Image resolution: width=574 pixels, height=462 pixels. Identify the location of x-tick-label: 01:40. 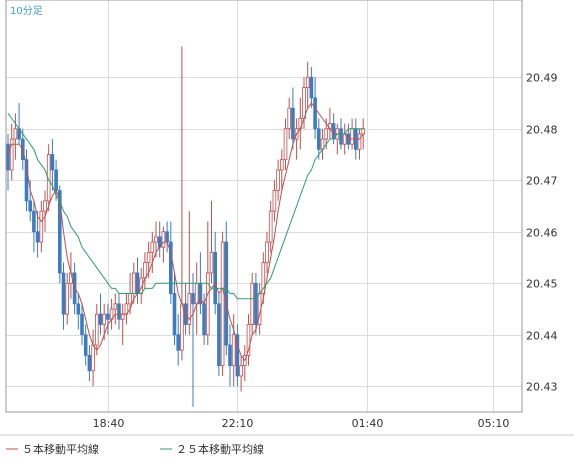
(368, 423).